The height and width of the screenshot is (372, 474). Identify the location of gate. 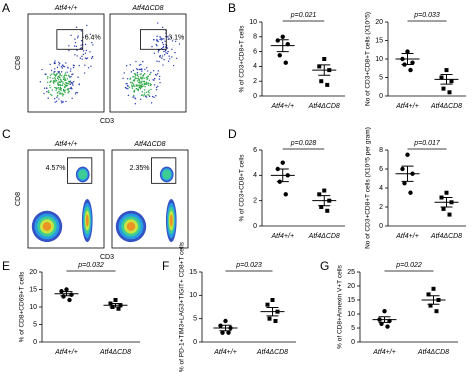
(164, 170).